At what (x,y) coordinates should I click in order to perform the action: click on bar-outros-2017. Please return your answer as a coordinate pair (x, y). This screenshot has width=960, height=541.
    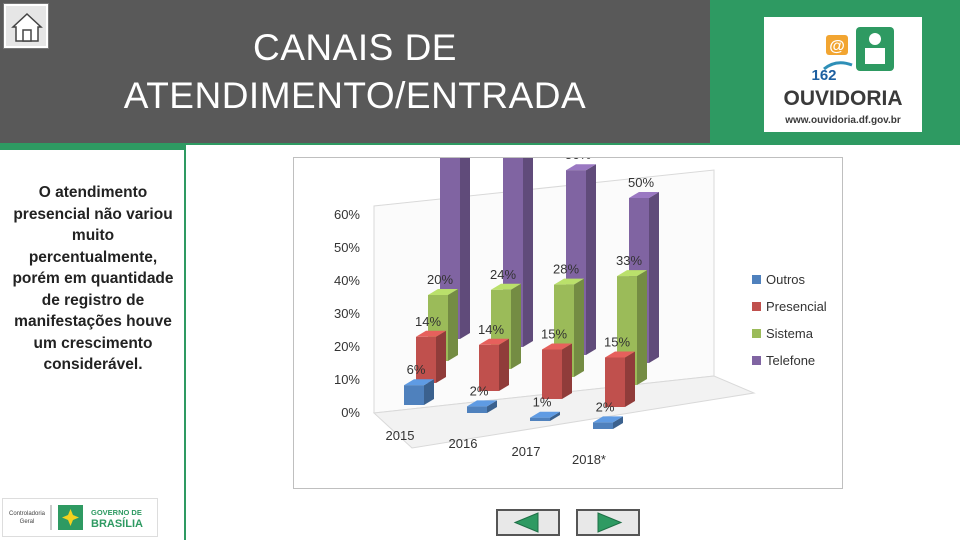
    Looking at the image, I should click on (540, 419).